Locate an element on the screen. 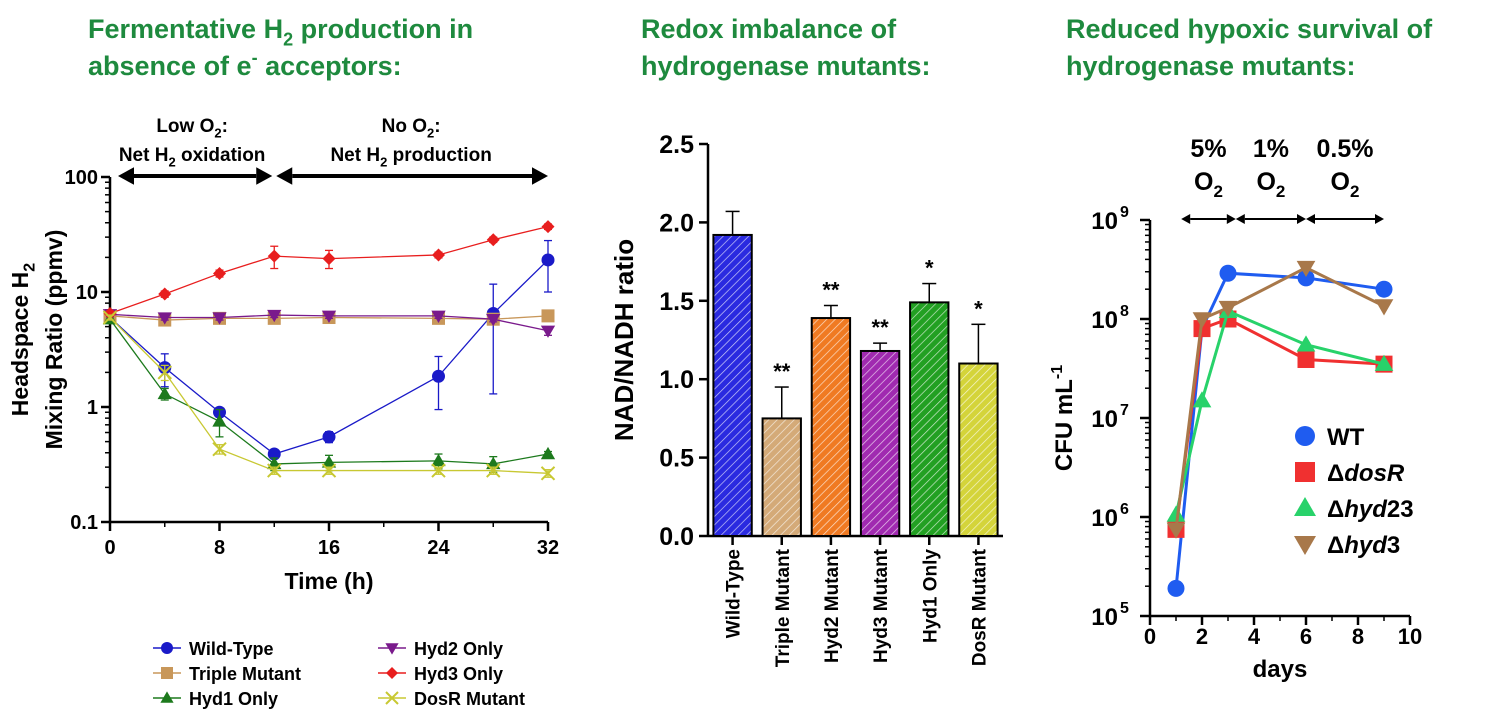  chart2-y-tick-label: 1.5 is located at coordinates (676, 302).